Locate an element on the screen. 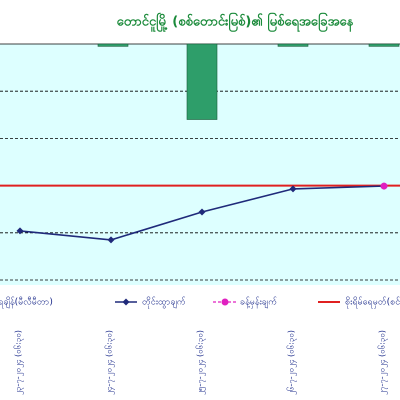 The width and height of the screenshot is (400, 400). legend-label: မိုးရေချိန်(မီလီမီတာ) is located at coordinates (26, 303).